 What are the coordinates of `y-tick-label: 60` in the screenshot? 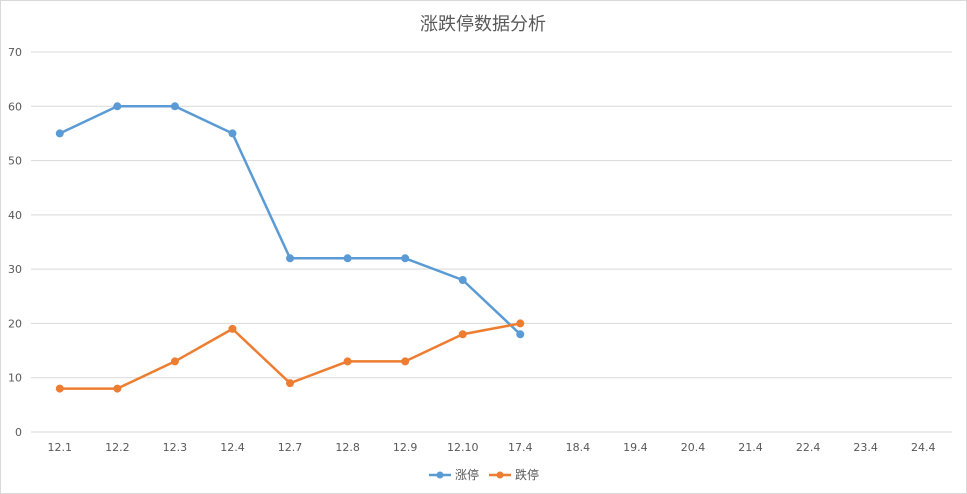 It's located at (15, 106).